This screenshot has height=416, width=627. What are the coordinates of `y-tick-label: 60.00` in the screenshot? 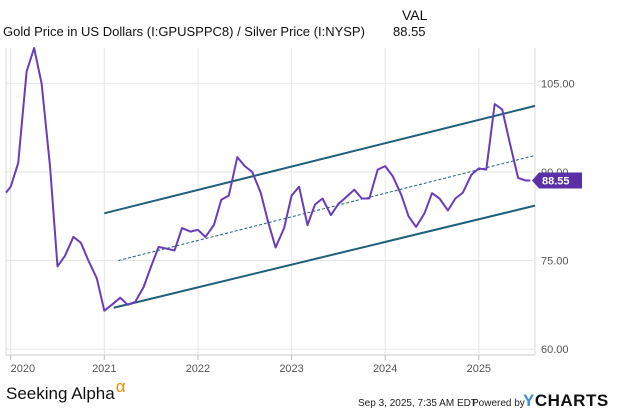 It's located at (555, 350).